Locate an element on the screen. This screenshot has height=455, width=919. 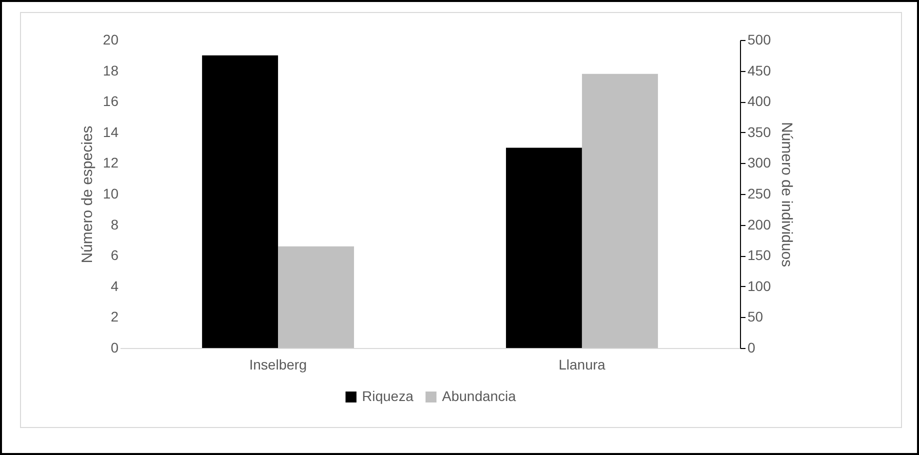
y-tick-label: 20 is located at coordinates (110, 40).